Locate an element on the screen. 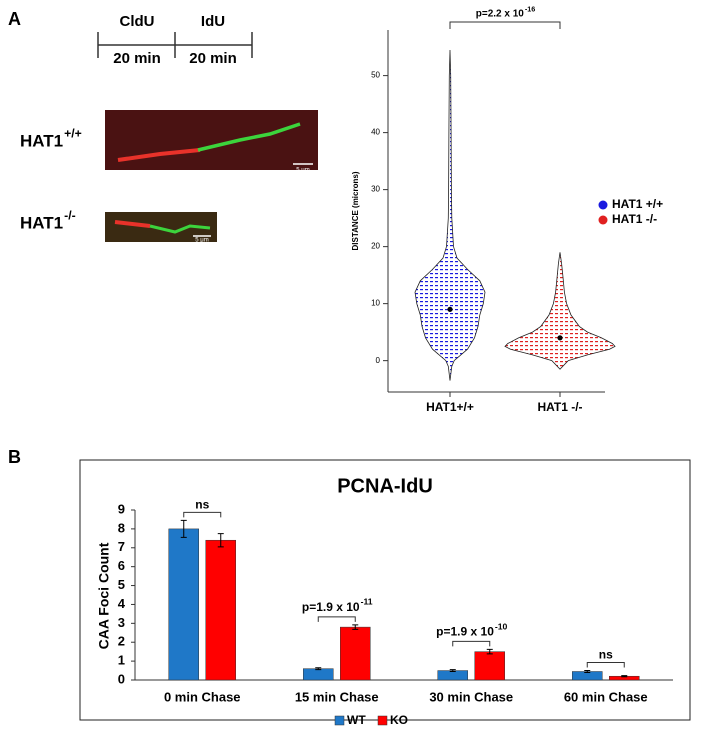 This screenshot has height=744, width=713. y-tick-label: 5 is located at coordinates (121, 584).